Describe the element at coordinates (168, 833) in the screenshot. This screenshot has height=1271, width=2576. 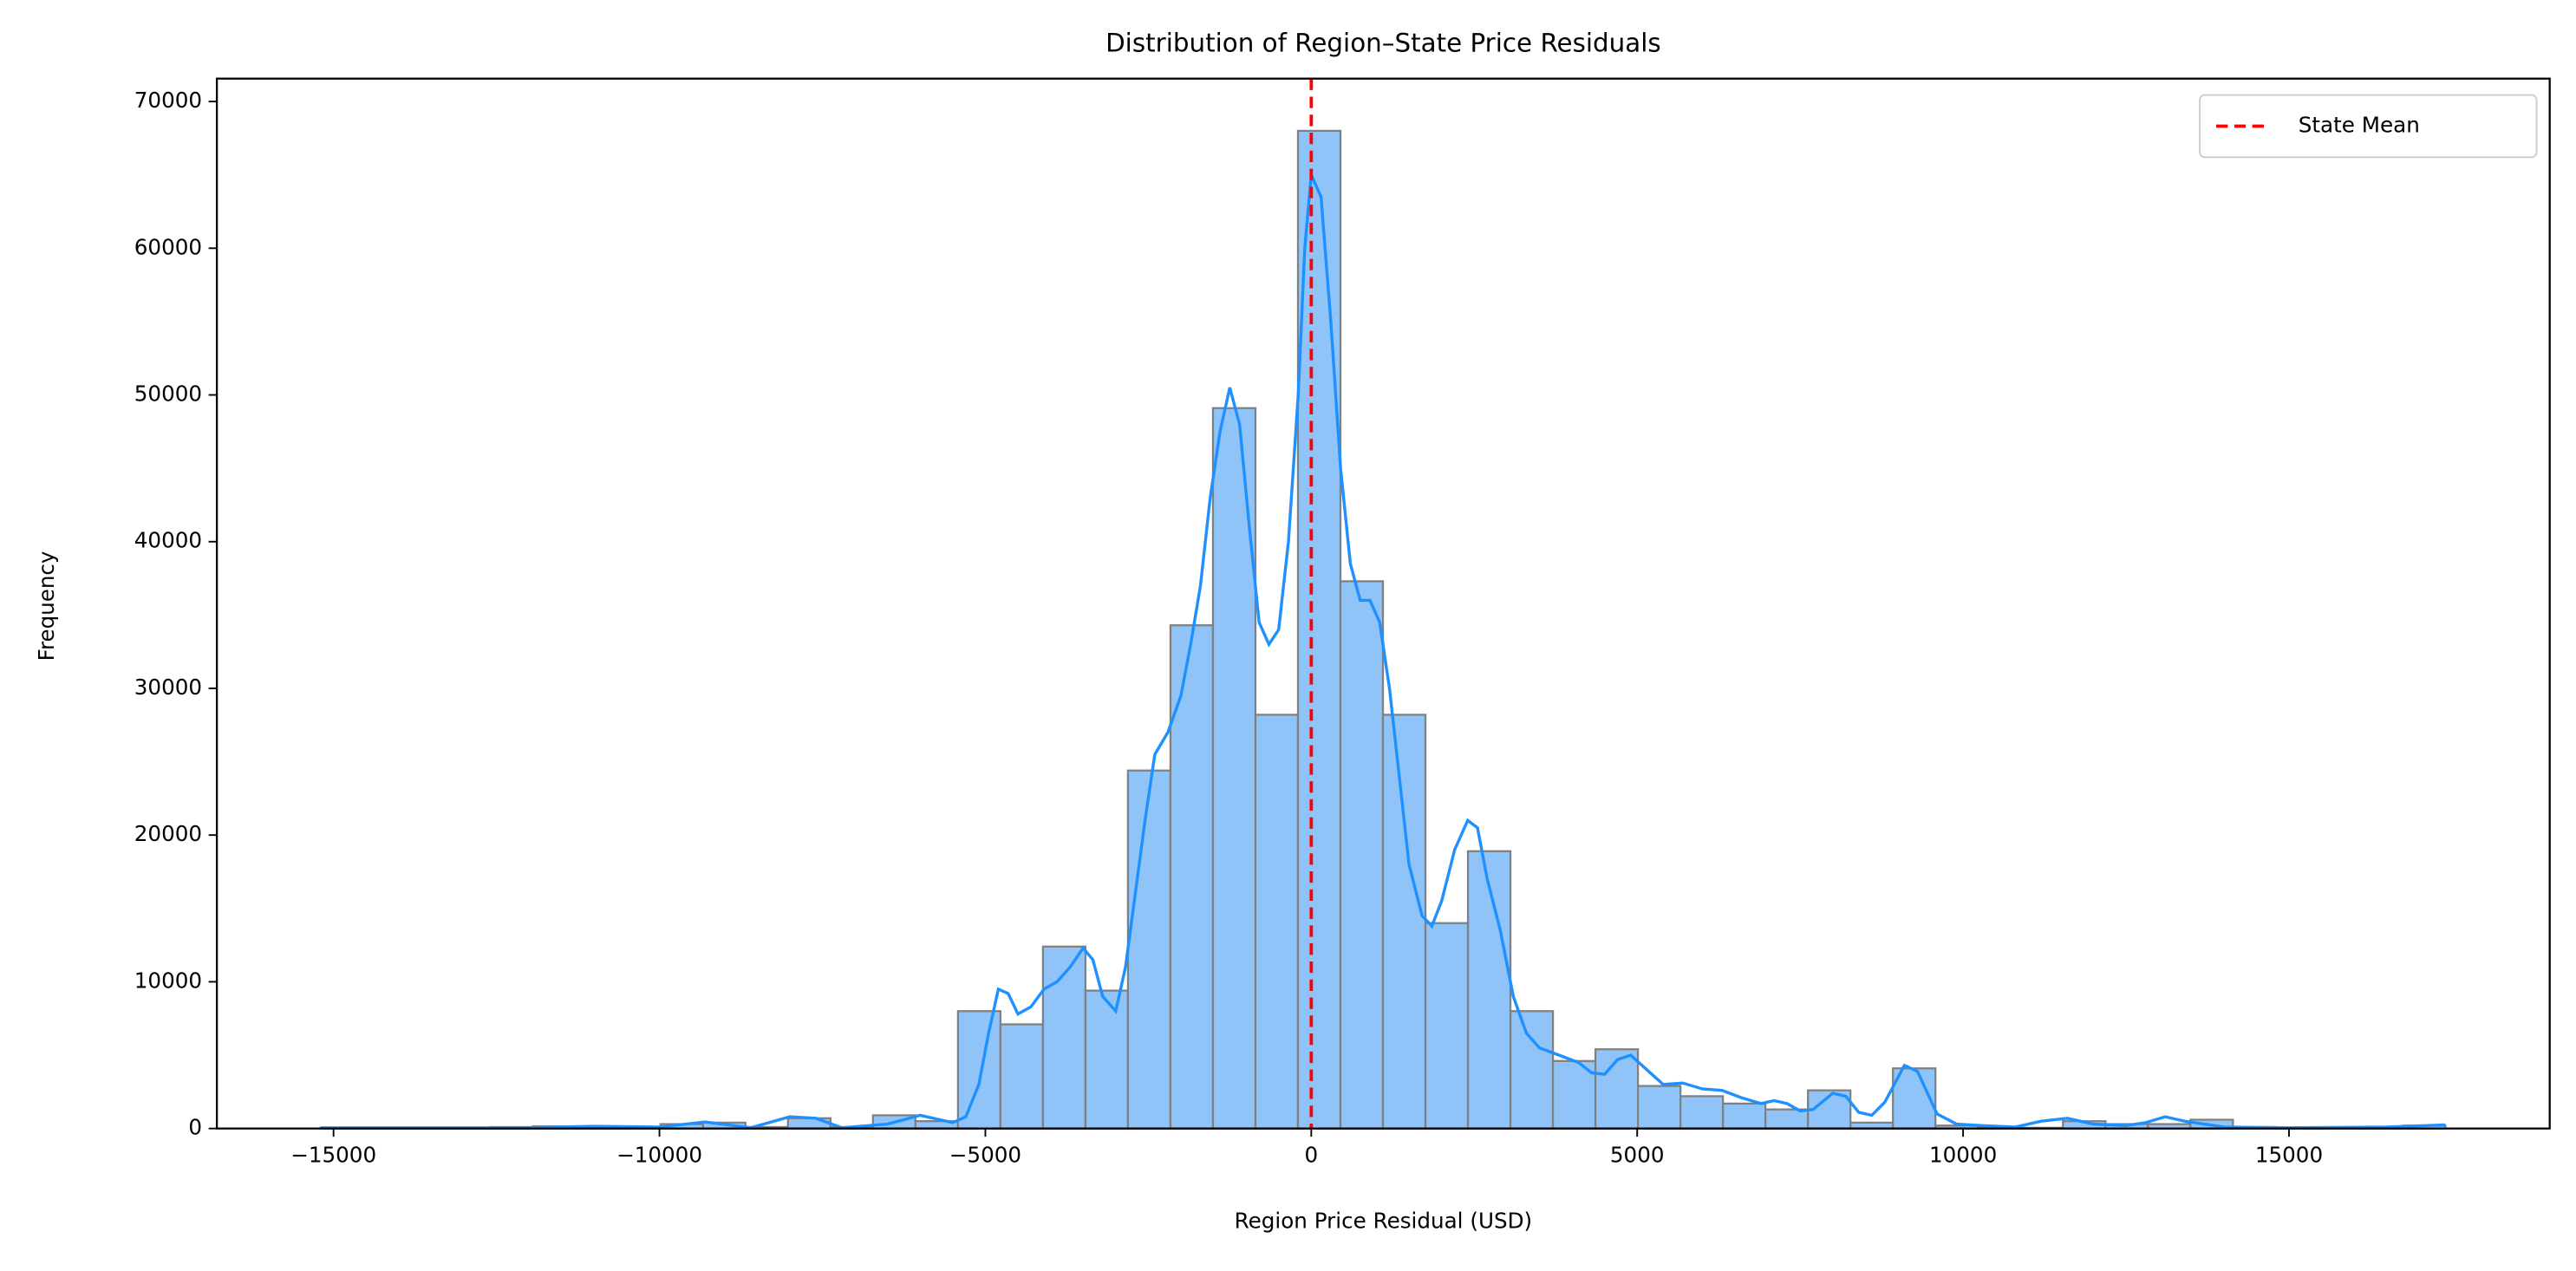
I see `y-tick-label: 20000` at that location.